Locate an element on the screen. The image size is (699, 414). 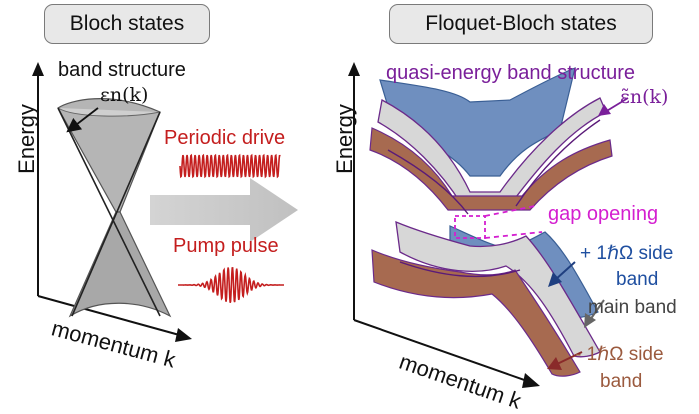
upper-cone is located at coordinates (109, 155).